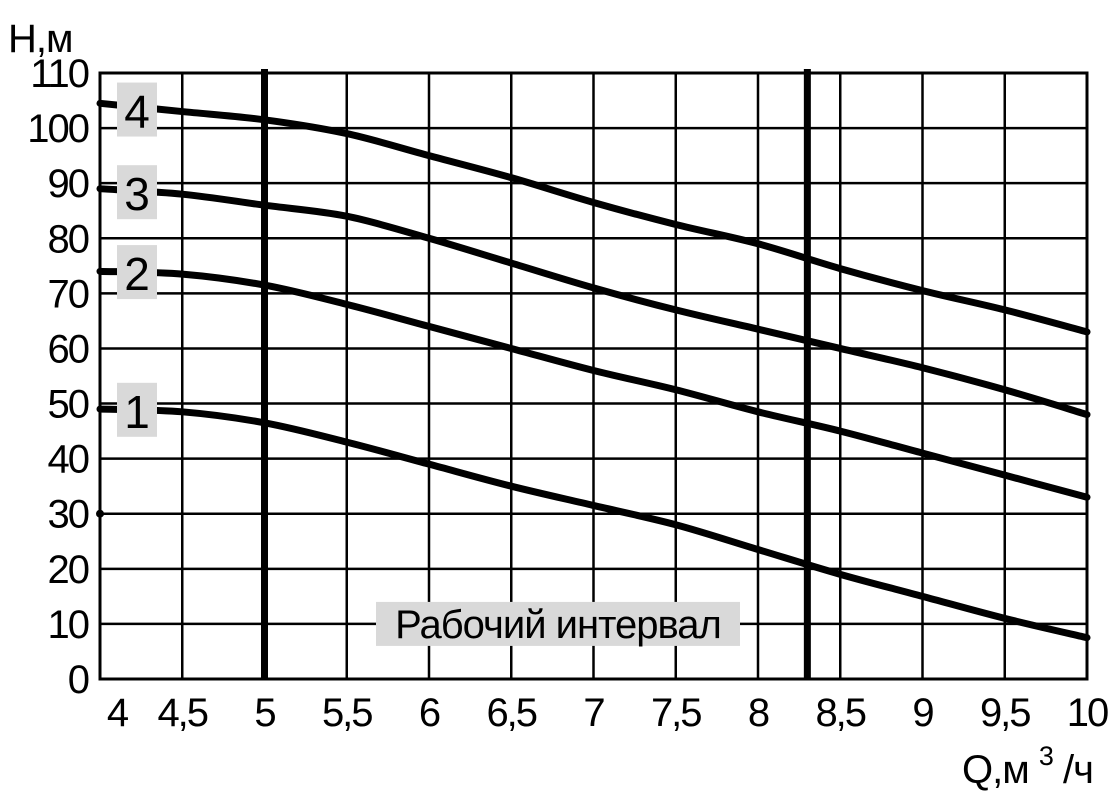  What do you see at coordinates (676, 713) in the screenshot?
I see `x-tick-label-7: 7,5` at bounding box center [676, 713].